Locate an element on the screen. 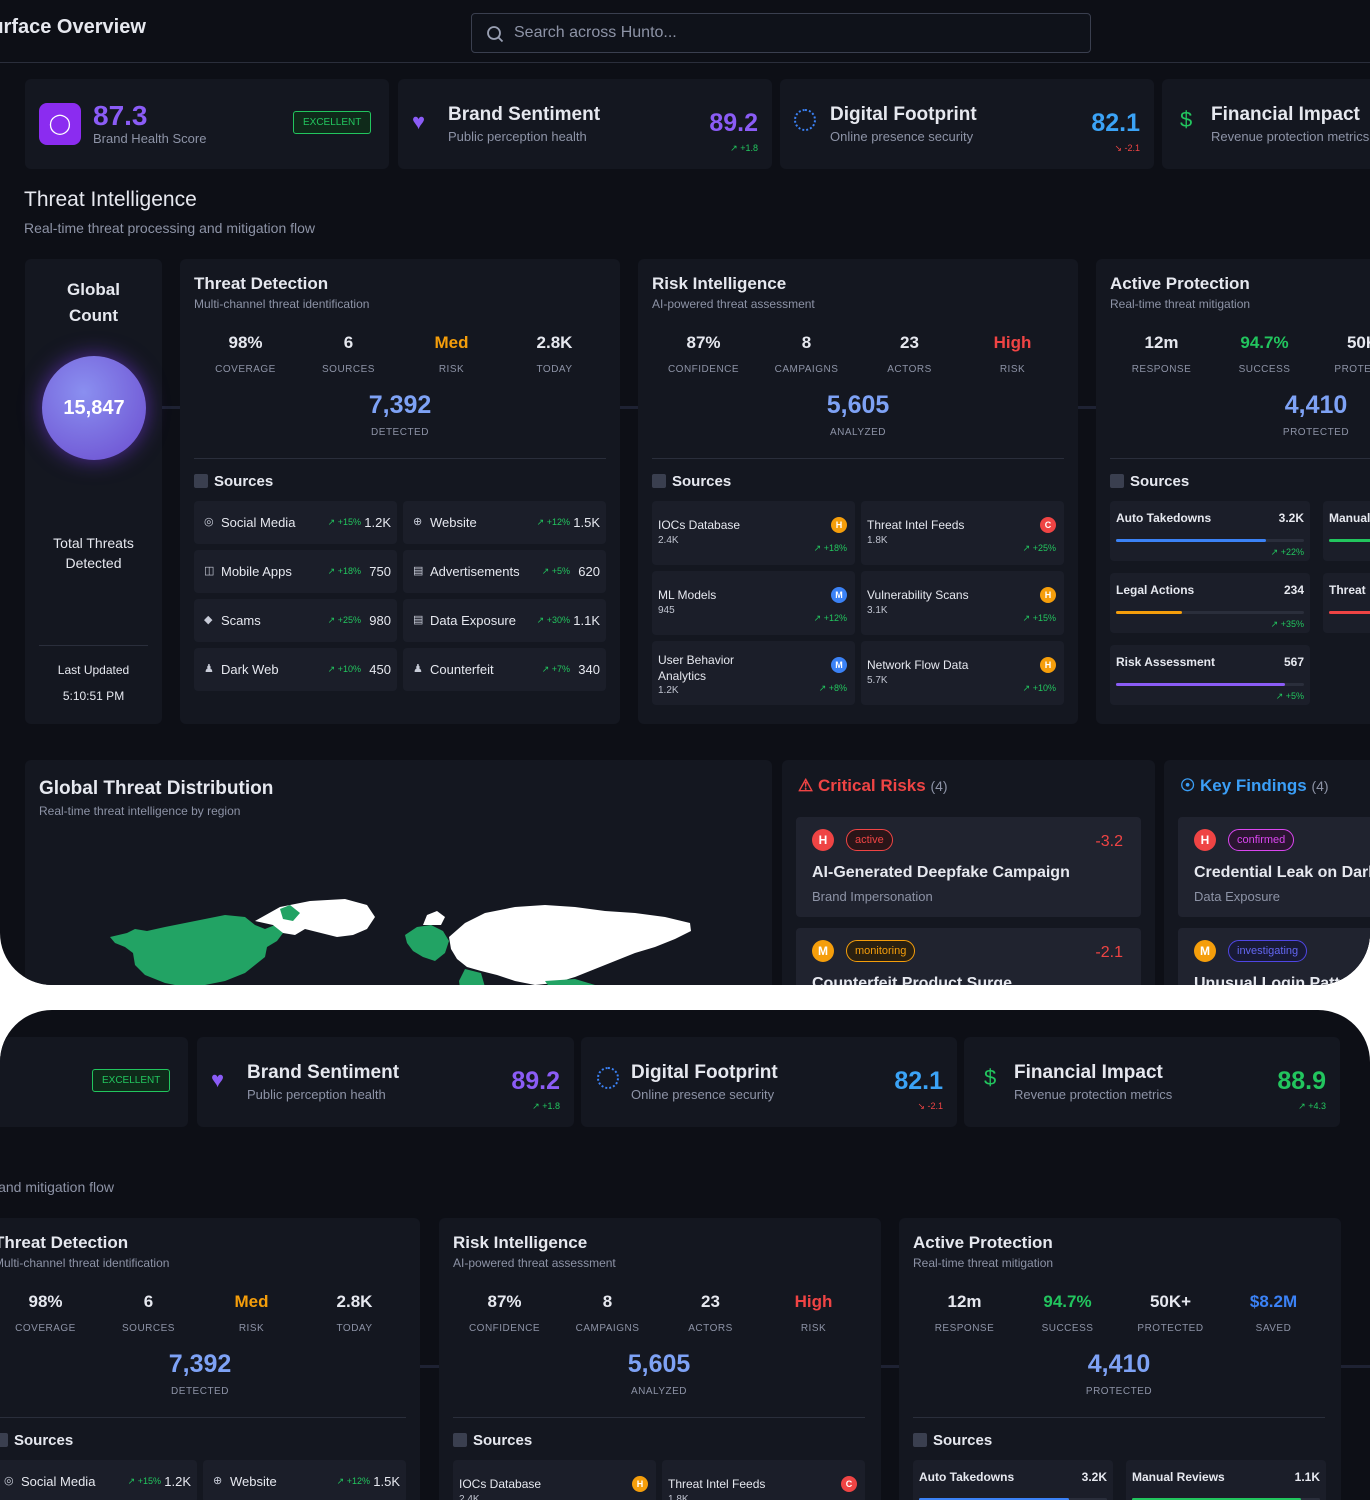 Image resolution: width=1370 pixels, height=1500 pixels. source-tile: Legal Actions 234 ↗ +35% is located at coordinates (1210, 603).